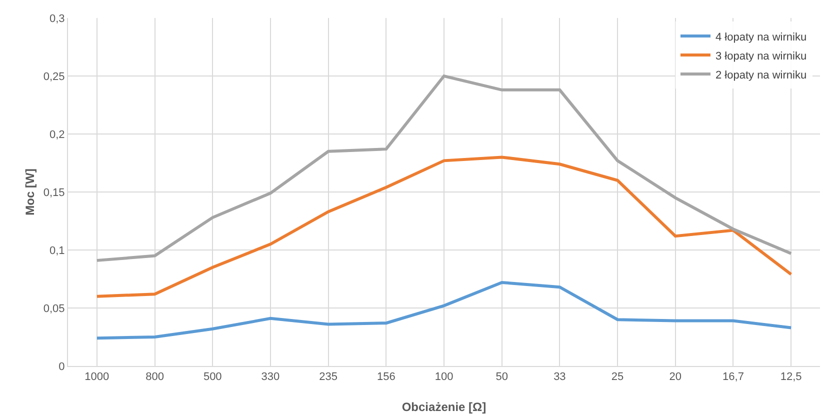  Describe the element at coordinates (444, 407) in the screenshot. I see `x-axis-title: Obciażenie [Ω]` at that location.